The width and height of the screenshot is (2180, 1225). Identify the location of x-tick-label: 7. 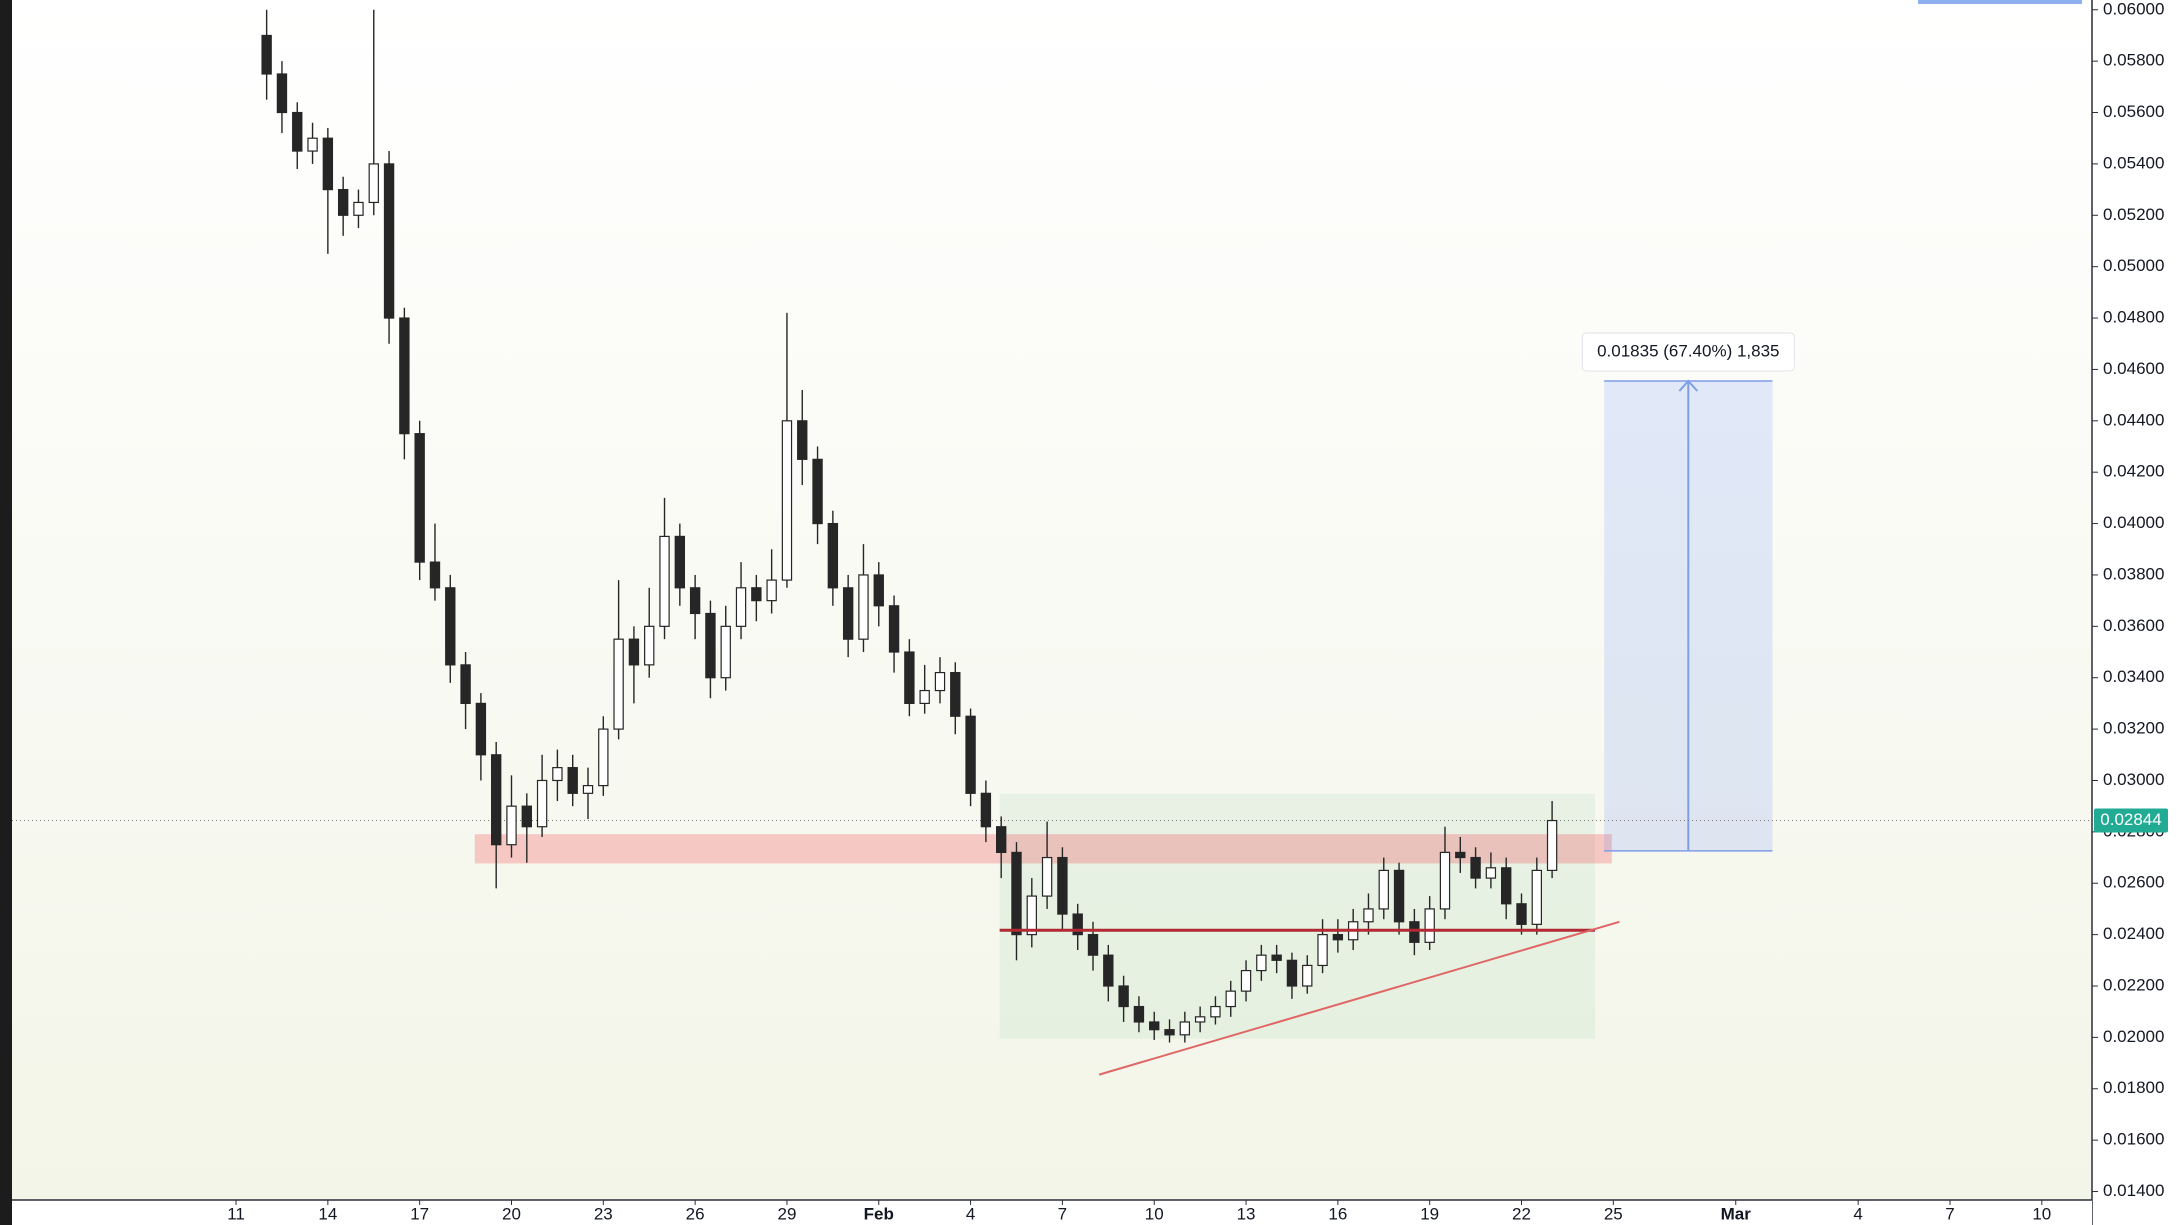
(1949, 1213).